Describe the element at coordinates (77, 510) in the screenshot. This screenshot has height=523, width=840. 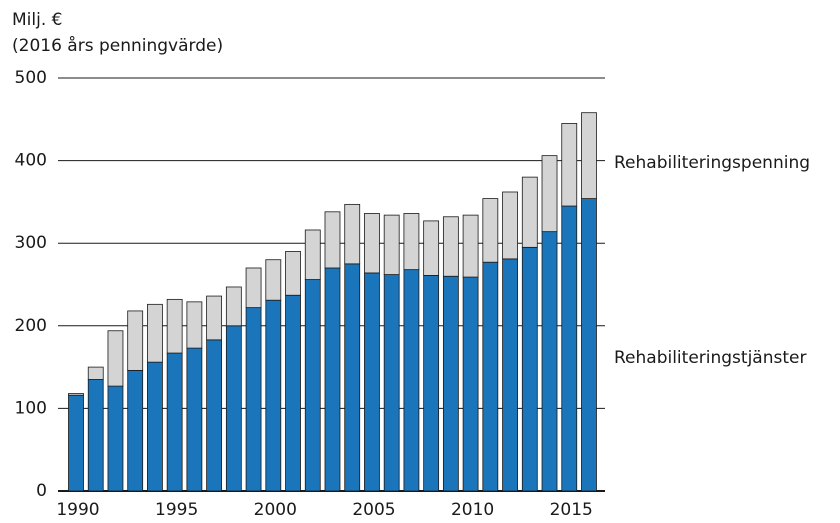
I see `x-tick-label: 1990` at that location.